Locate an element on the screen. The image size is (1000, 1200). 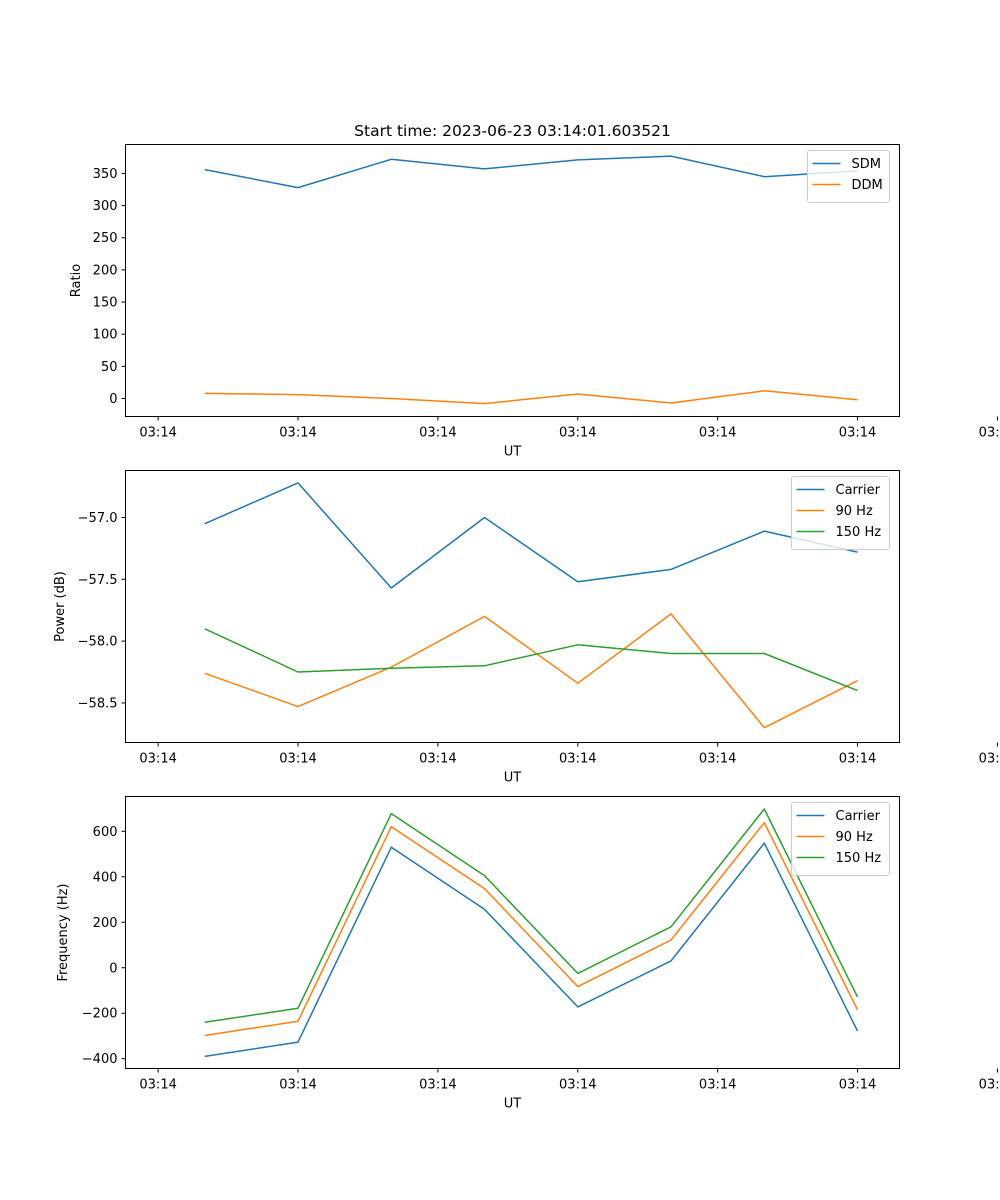
y-tick-label: −400 is located at coordinates (100, 1059).